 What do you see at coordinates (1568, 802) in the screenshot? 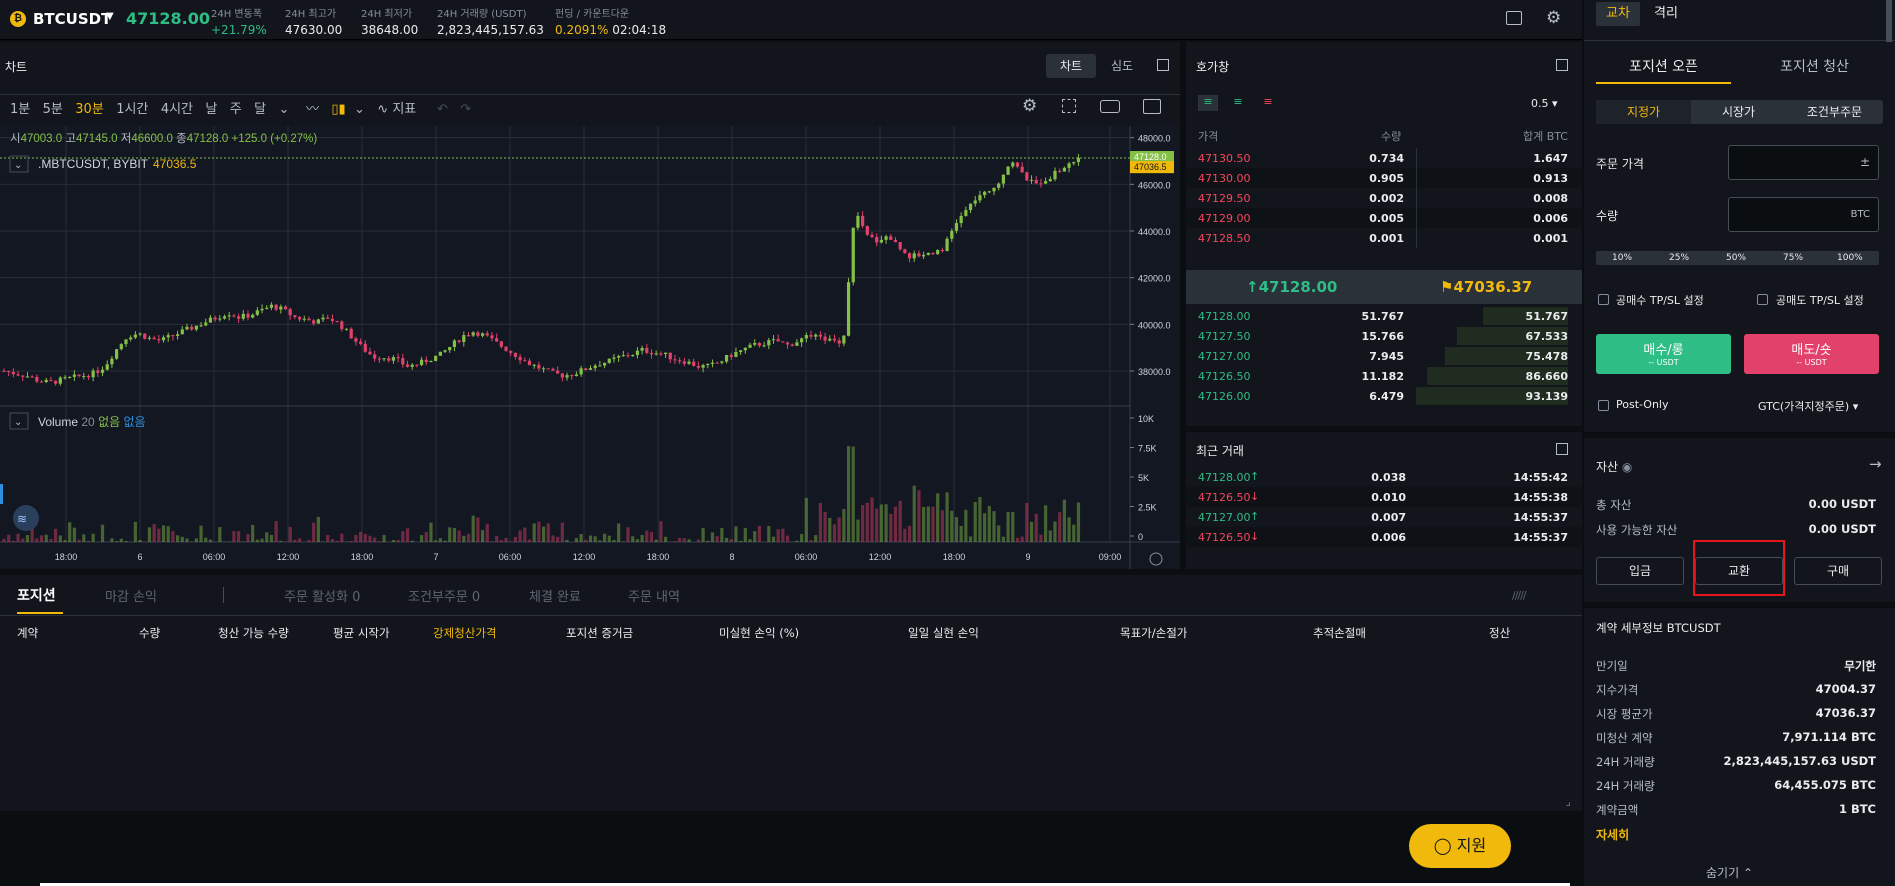
I see `resize-handle: ⌟` at bounding box center [1568, 802].